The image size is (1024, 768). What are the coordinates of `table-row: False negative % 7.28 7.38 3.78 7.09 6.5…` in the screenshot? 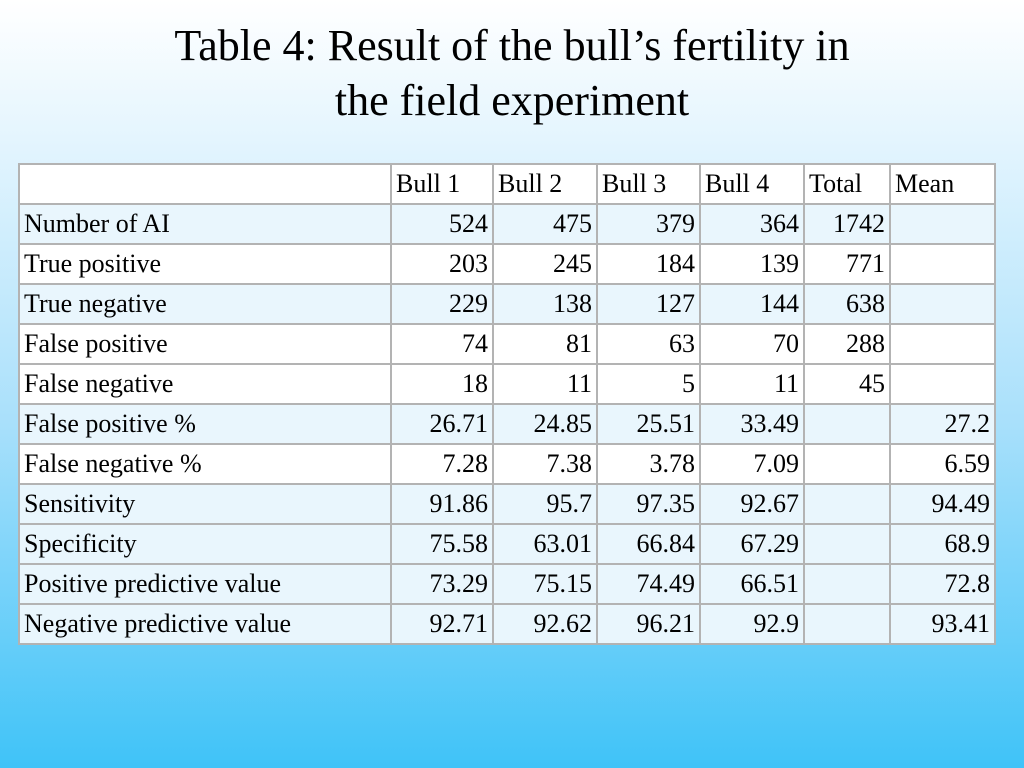 It's located at (507, 464).